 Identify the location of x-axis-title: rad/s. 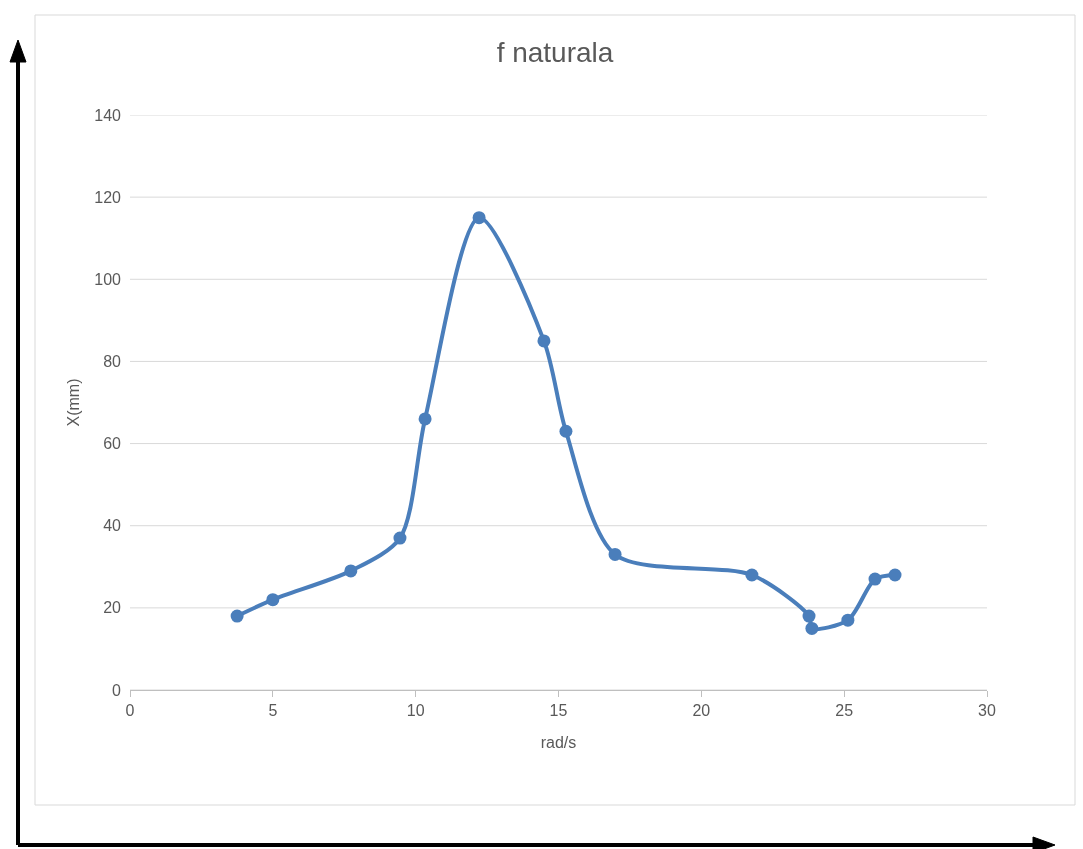
(558, 742).